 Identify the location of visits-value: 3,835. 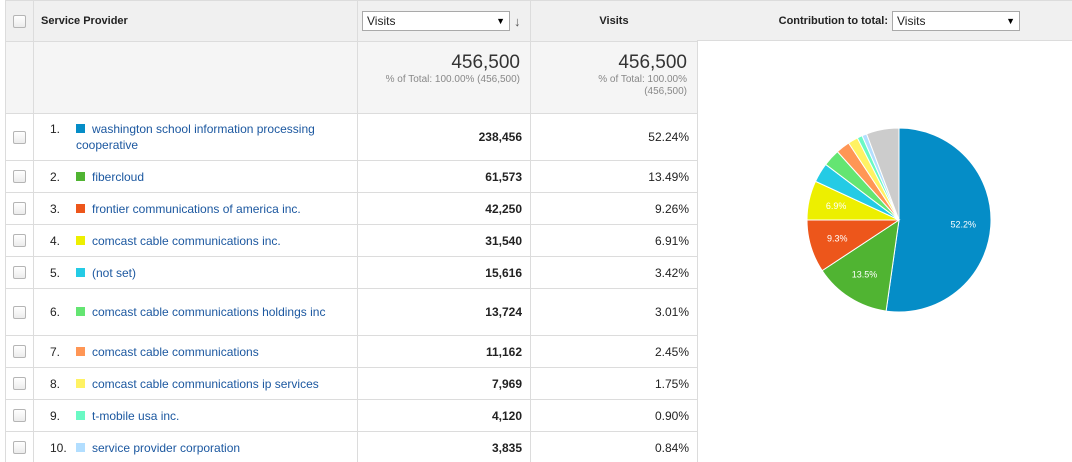
(444, 446).